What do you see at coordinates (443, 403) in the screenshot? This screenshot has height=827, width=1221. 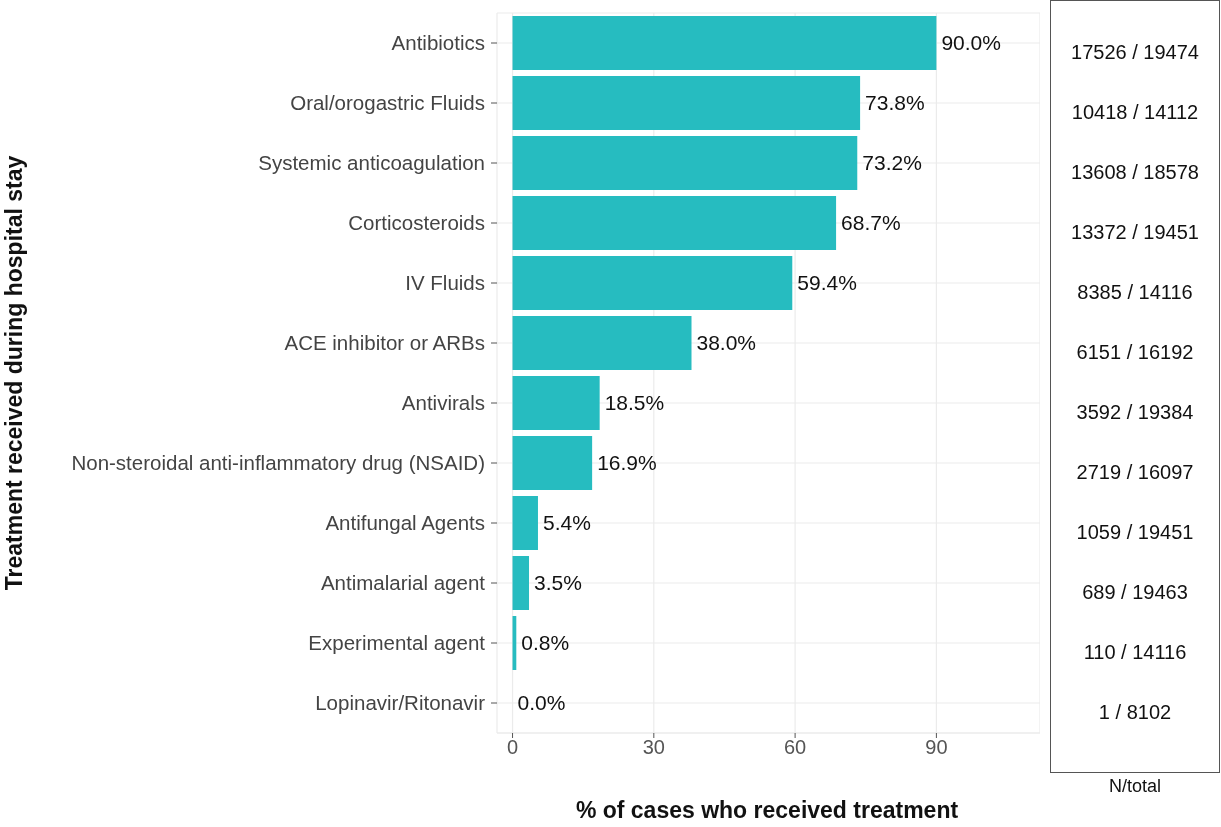 I see `y-tick-label: Antivirals` at bounding box center [443, 403].